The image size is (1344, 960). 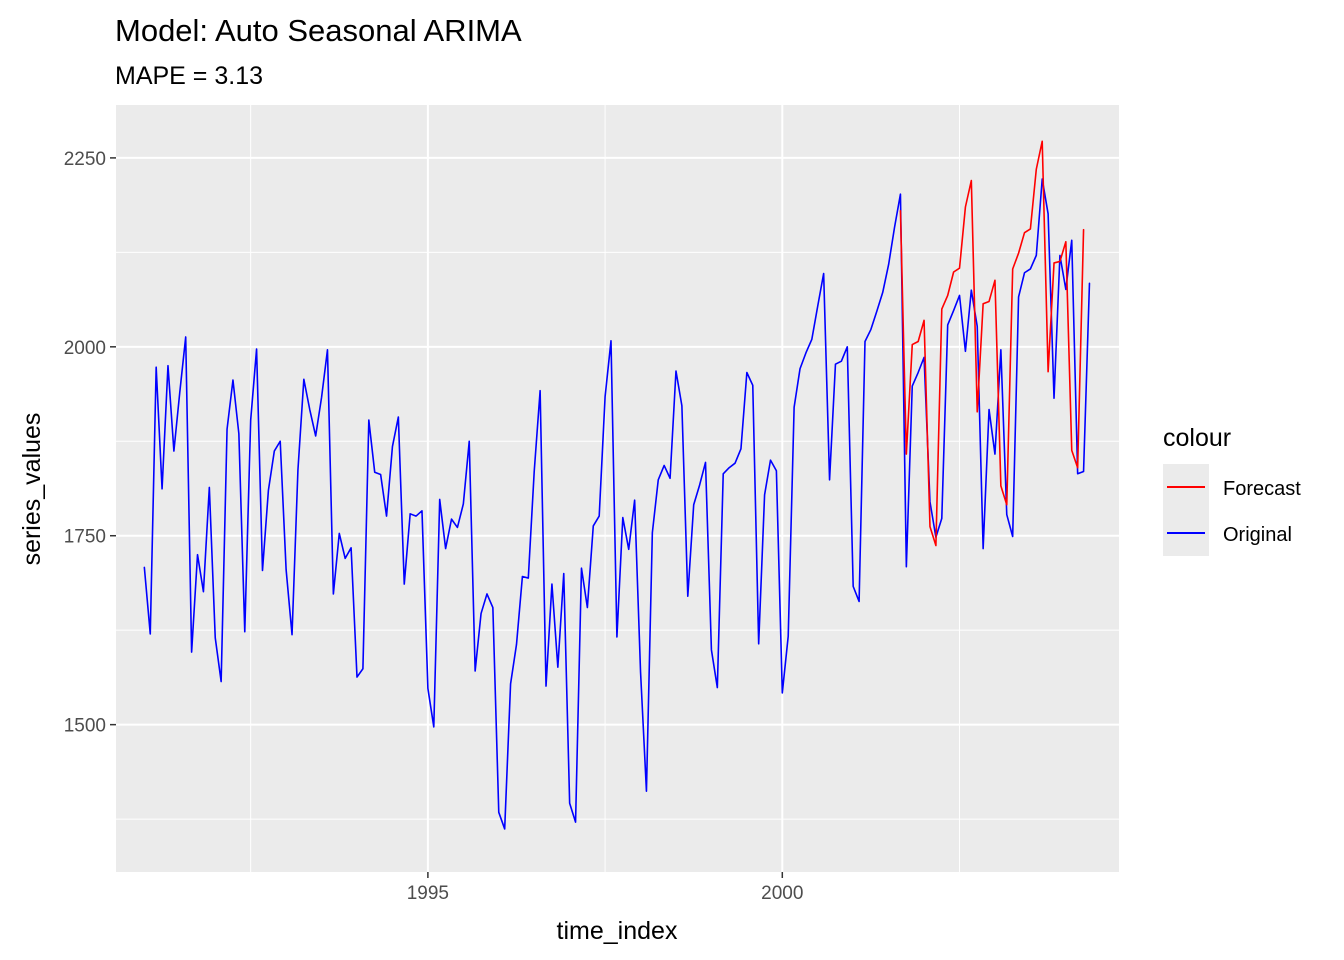 What do you see at coordinates (1257, 535) in the screenshot?
I see `legend-label-original: Original` at bounding box center [1257, 535].